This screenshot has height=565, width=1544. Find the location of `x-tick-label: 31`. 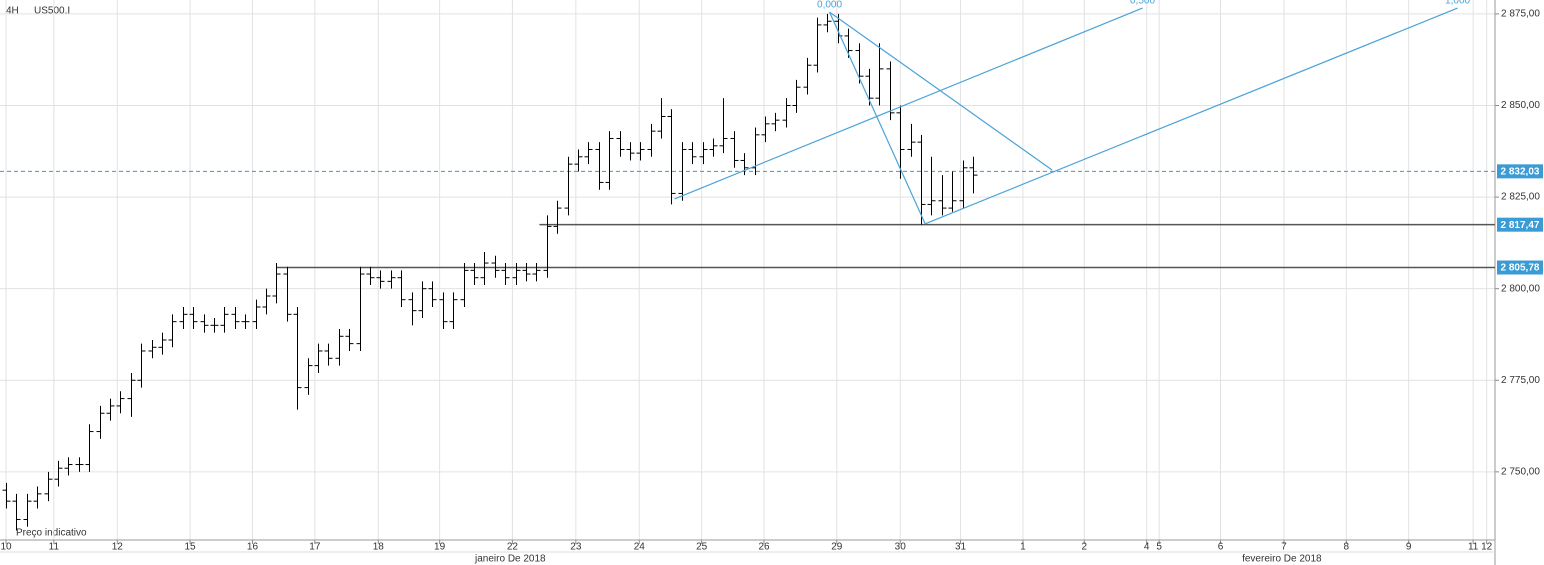

x-tick-label: 31 is located at coordinates (961, 547).